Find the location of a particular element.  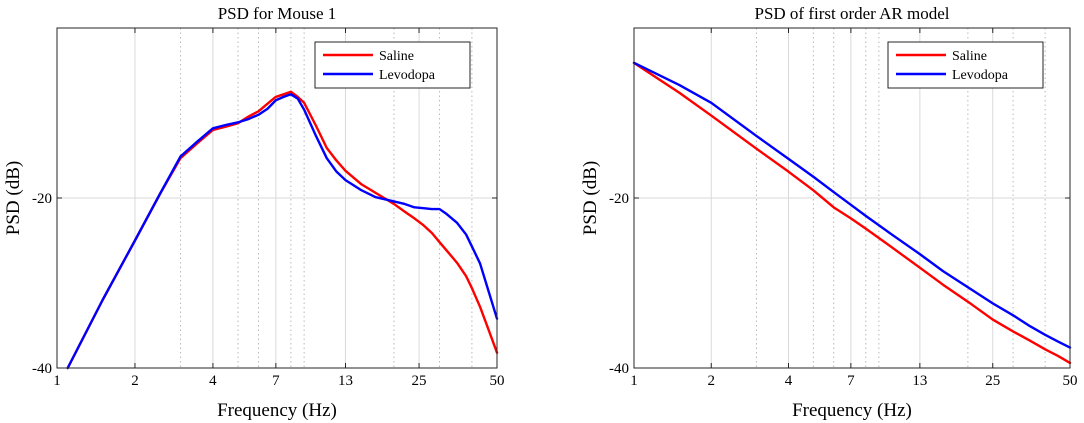

chart-title: PSD for Mouse 1 is located at coordinates (277, 13).